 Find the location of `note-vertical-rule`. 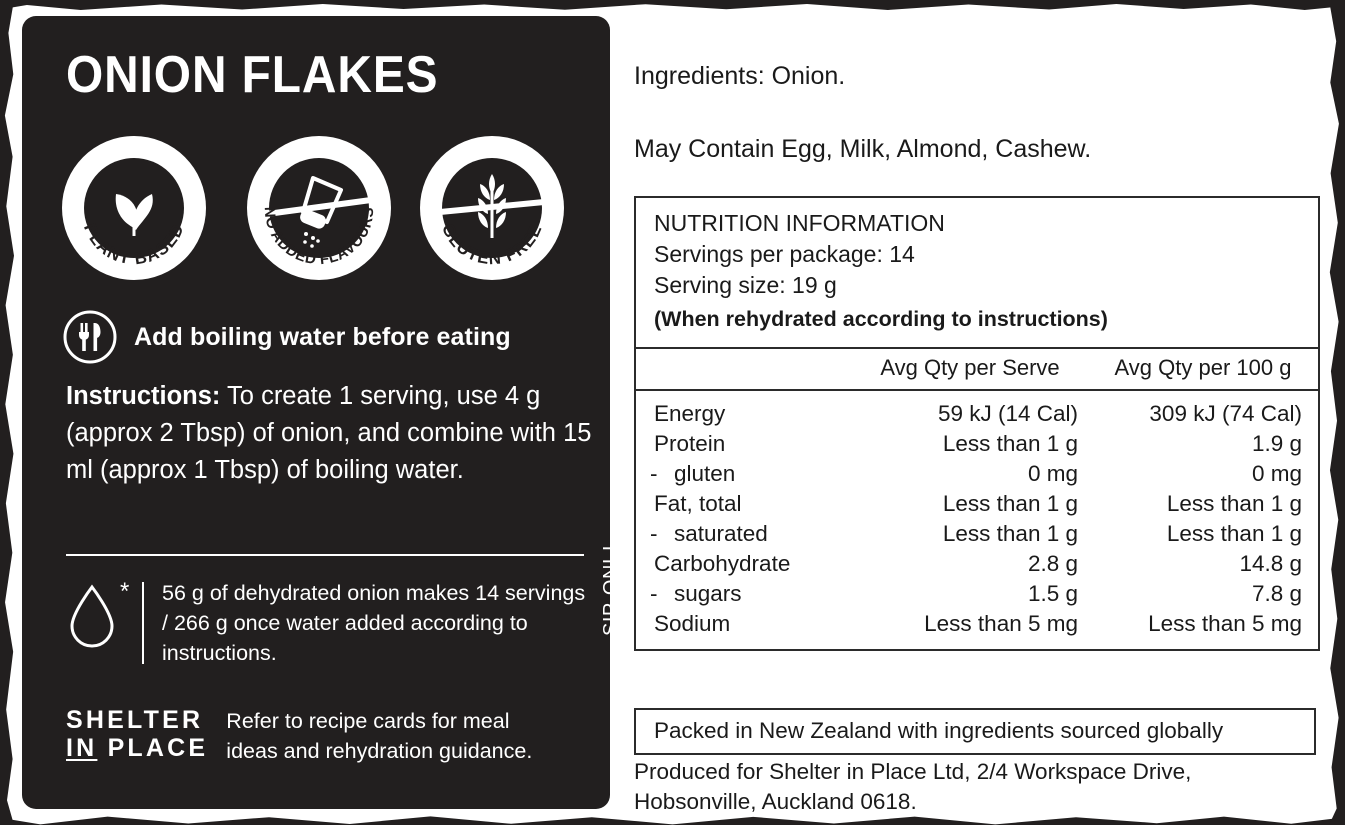

note-vertical-rule is located at coordinates (143, 623).